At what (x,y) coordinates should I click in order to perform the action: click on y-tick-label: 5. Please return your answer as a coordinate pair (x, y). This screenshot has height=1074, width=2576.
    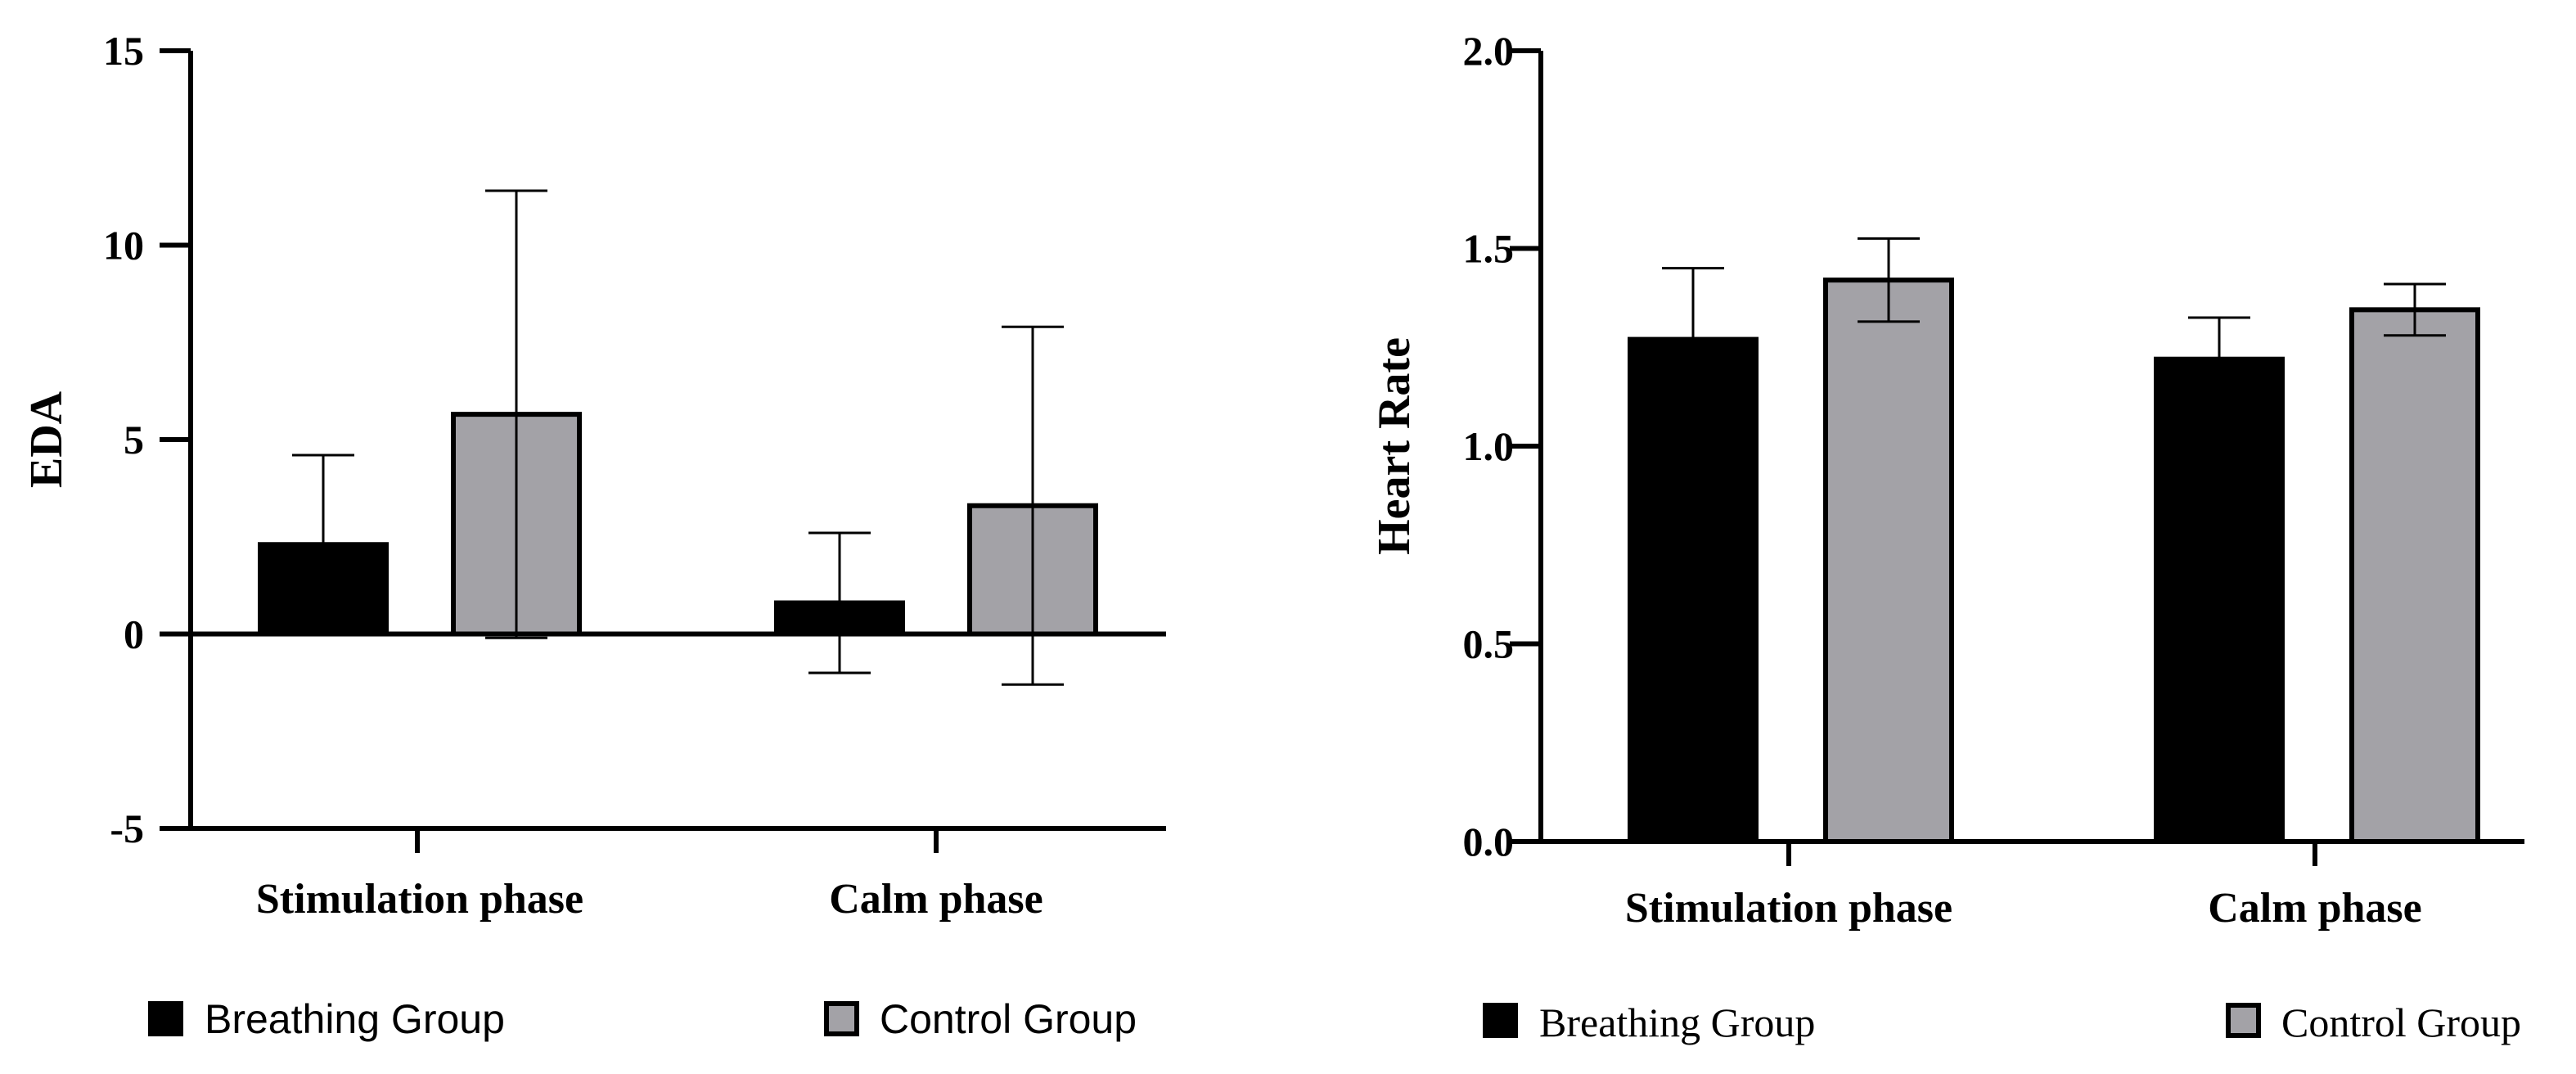
    Looking at the image, I should click on (134, 440).